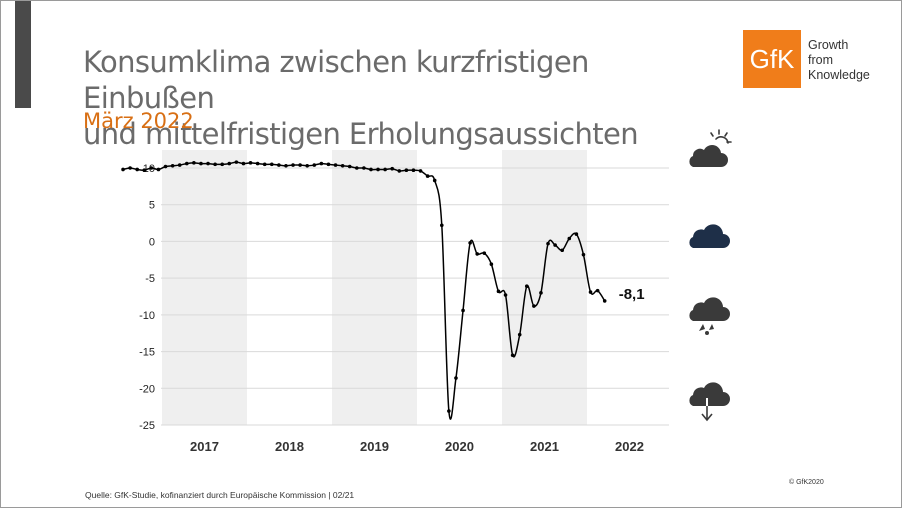  What do you see at coordinates (152, 242) in the screenshot?
I see `y-tick-label: 0` at bounding box center [152, 242].